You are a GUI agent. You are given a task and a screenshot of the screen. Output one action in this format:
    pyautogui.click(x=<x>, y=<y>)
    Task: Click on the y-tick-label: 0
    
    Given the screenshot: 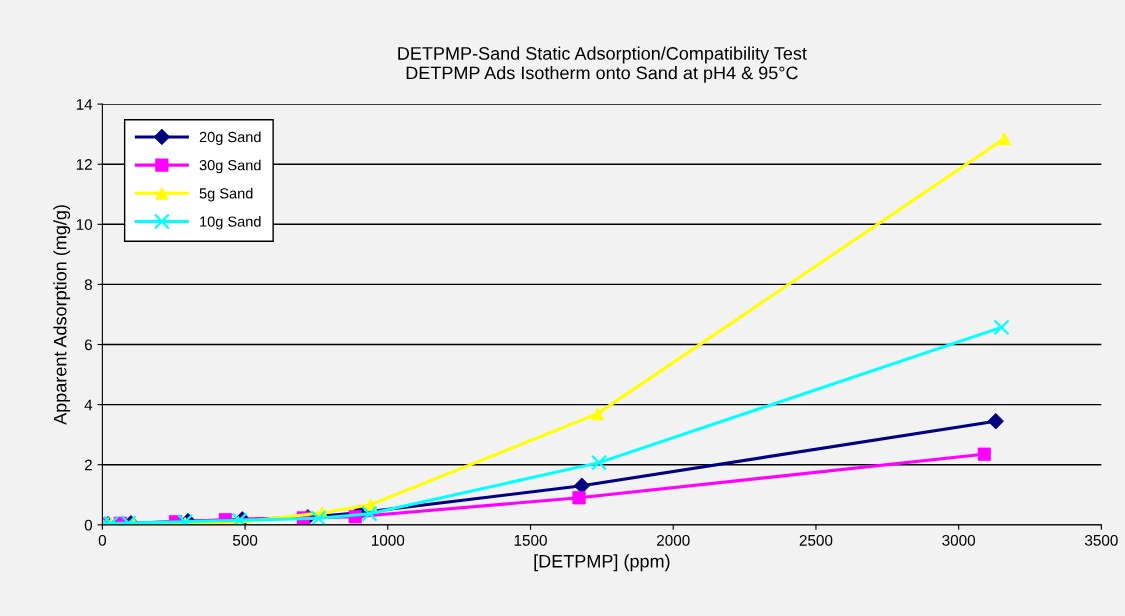 What is the action you would take?
    pyautogui.click(x=88, y=525)
    